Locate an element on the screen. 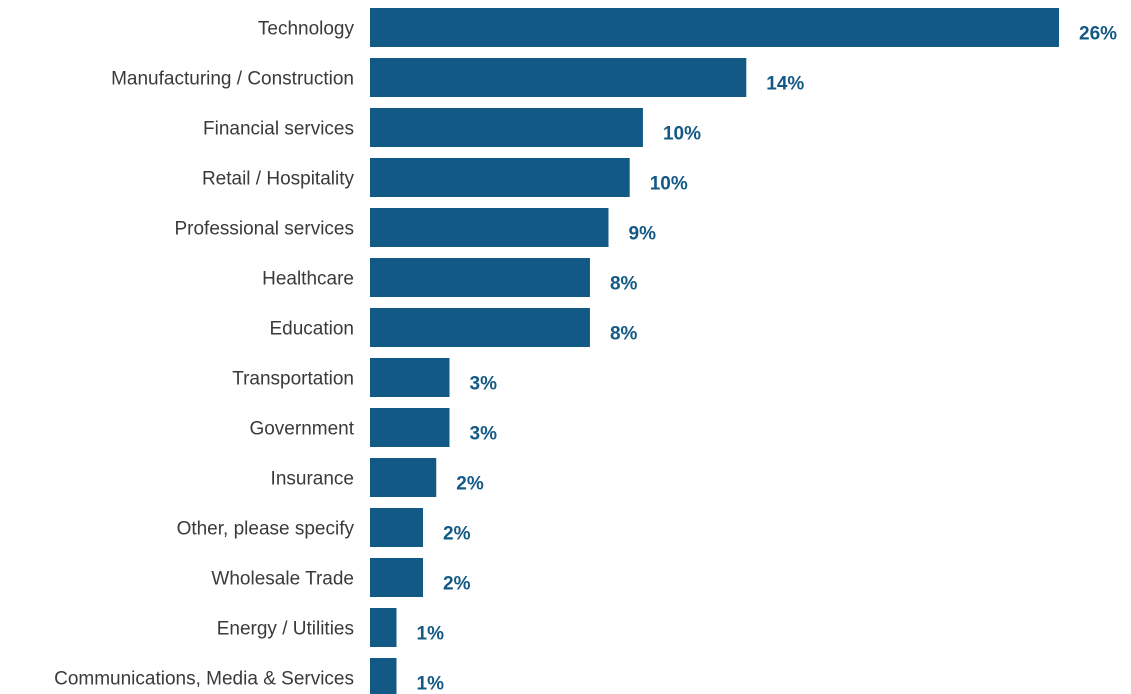 The height and width of the screenshot is (694, 1131). value-label-financial-services: 10% is located at coordinates (682, 134).